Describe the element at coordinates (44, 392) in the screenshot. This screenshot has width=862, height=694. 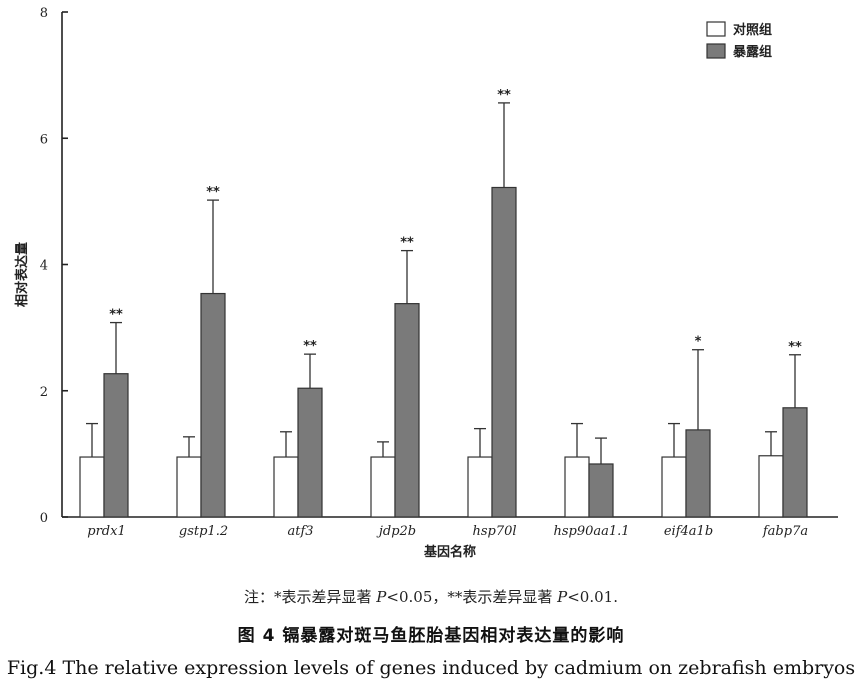
I see `y-tick-label: 2` at that location.